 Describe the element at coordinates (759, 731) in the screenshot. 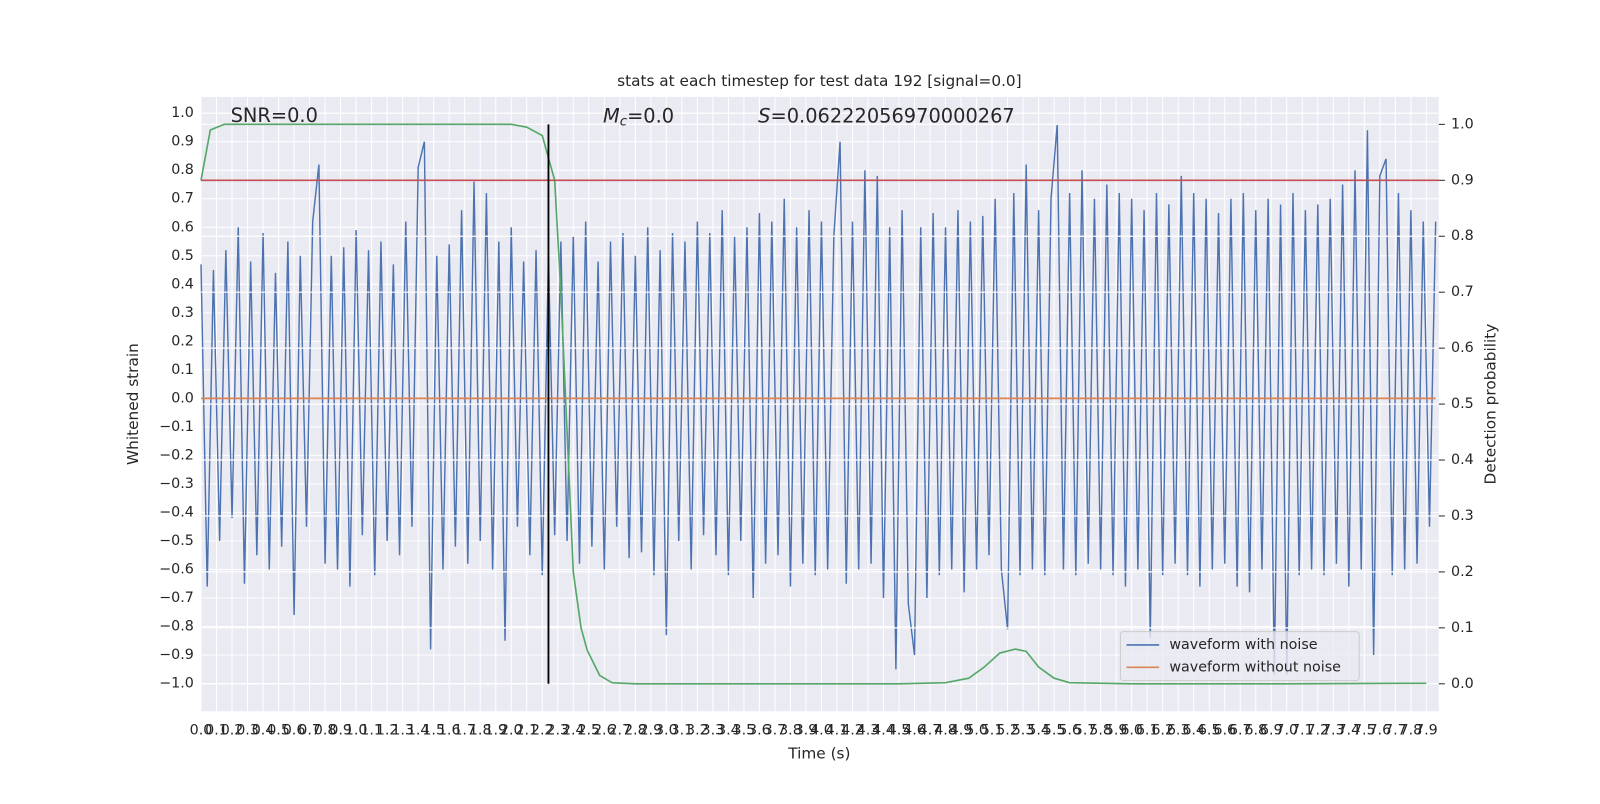

I see `x-tick-label: 3.6` at that location.